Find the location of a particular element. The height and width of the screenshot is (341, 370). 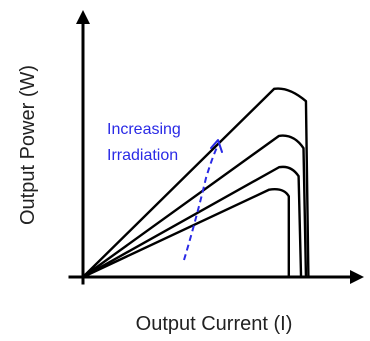

annotation-line-2: Irradiation is located at coordinates (142, 155).